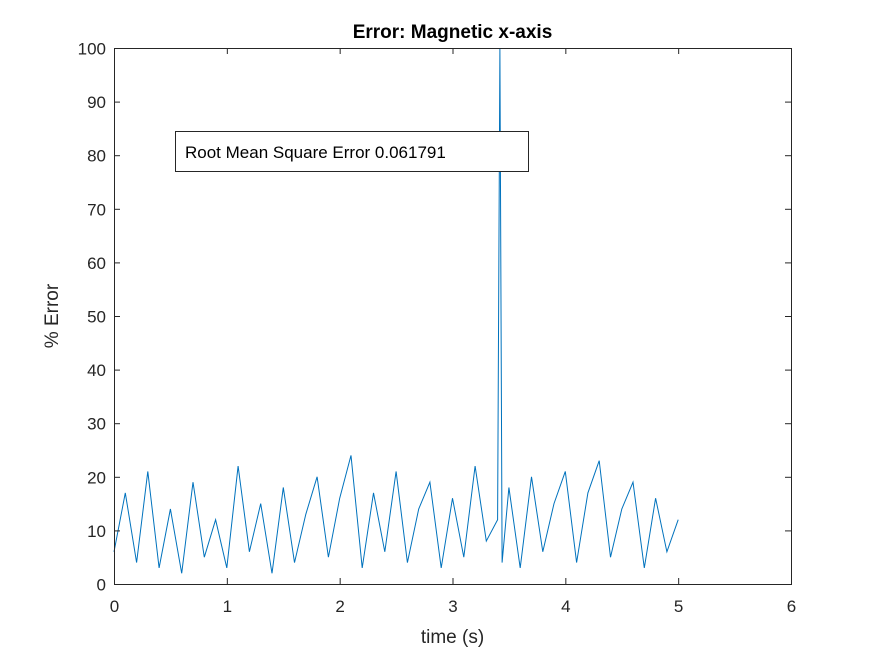 Image resolution: width=875 pixels, height=656 pixels. Describe the element at coordinates (96, 317) in the screenshot. I see `y-tick-label: 50` at that location.